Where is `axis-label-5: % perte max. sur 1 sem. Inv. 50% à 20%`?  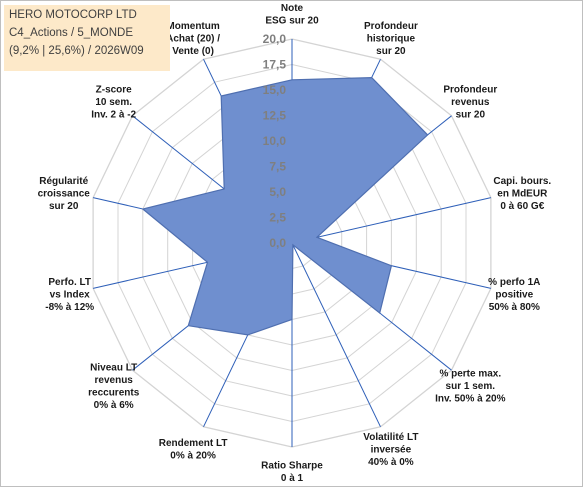
axis-label-5: % perte max. sur 1 sem. Inv. 50% à 20% is located at coordinates (470, 387).